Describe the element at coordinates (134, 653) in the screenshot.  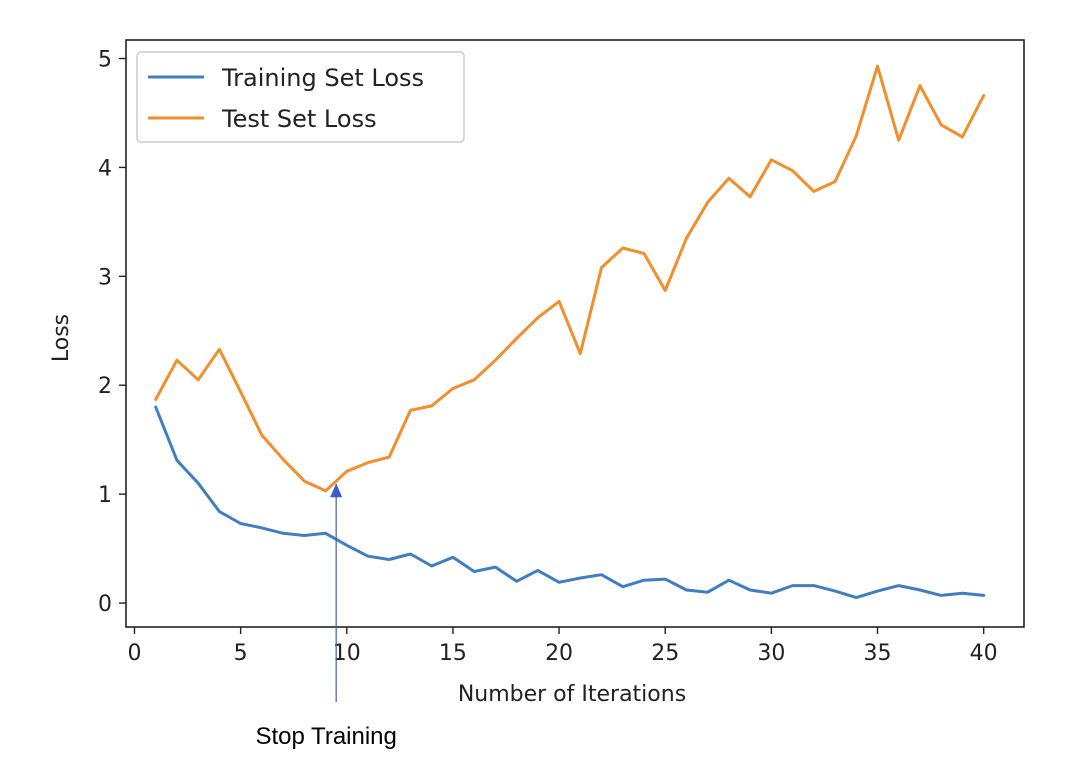
I see `x-tick-label: 0` at that location.